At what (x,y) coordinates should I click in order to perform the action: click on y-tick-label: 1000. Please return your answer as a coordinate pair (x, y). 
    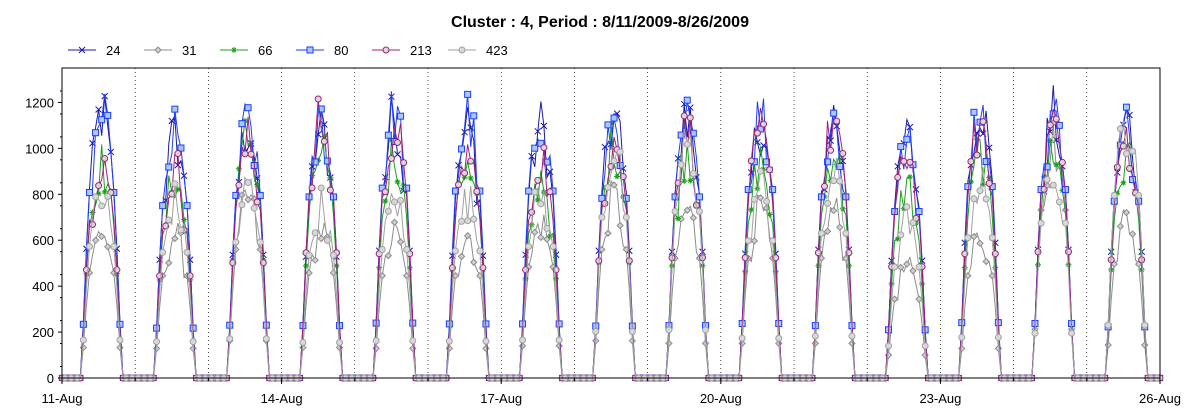
    Looking at the image, I should click on (39, 148).